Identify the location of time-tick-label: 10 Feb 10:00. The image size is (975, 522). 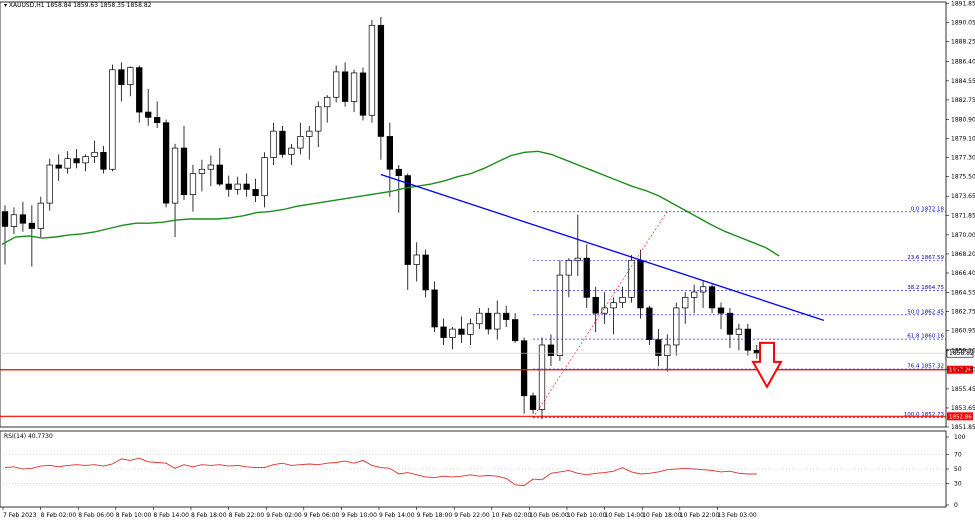
(587, 515).